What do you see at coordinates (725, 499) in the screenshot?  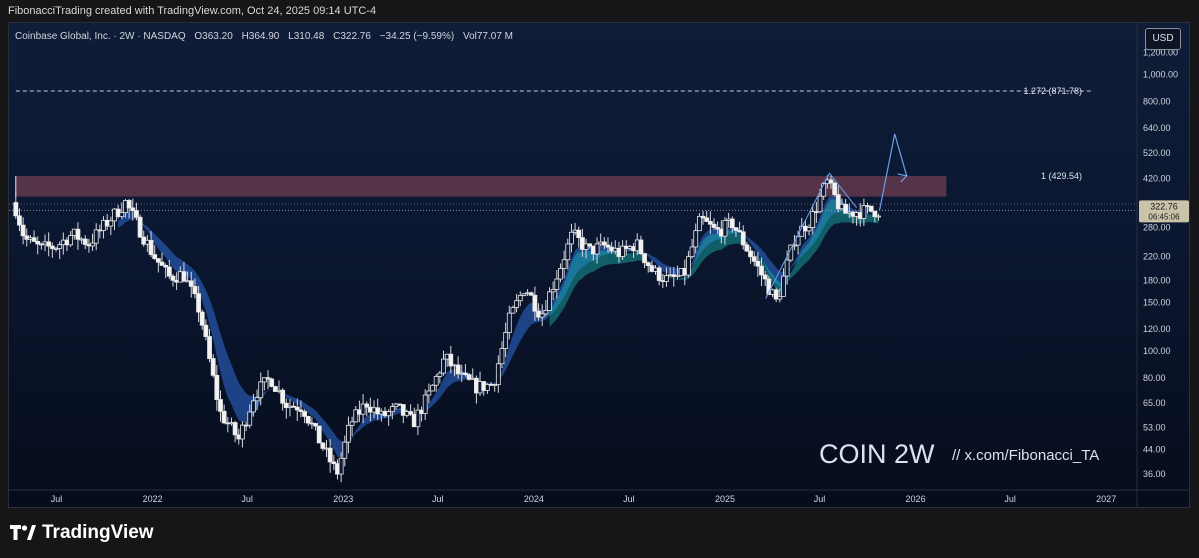 I see `x-tick-label: 2025` at bounding box center [725, 499].